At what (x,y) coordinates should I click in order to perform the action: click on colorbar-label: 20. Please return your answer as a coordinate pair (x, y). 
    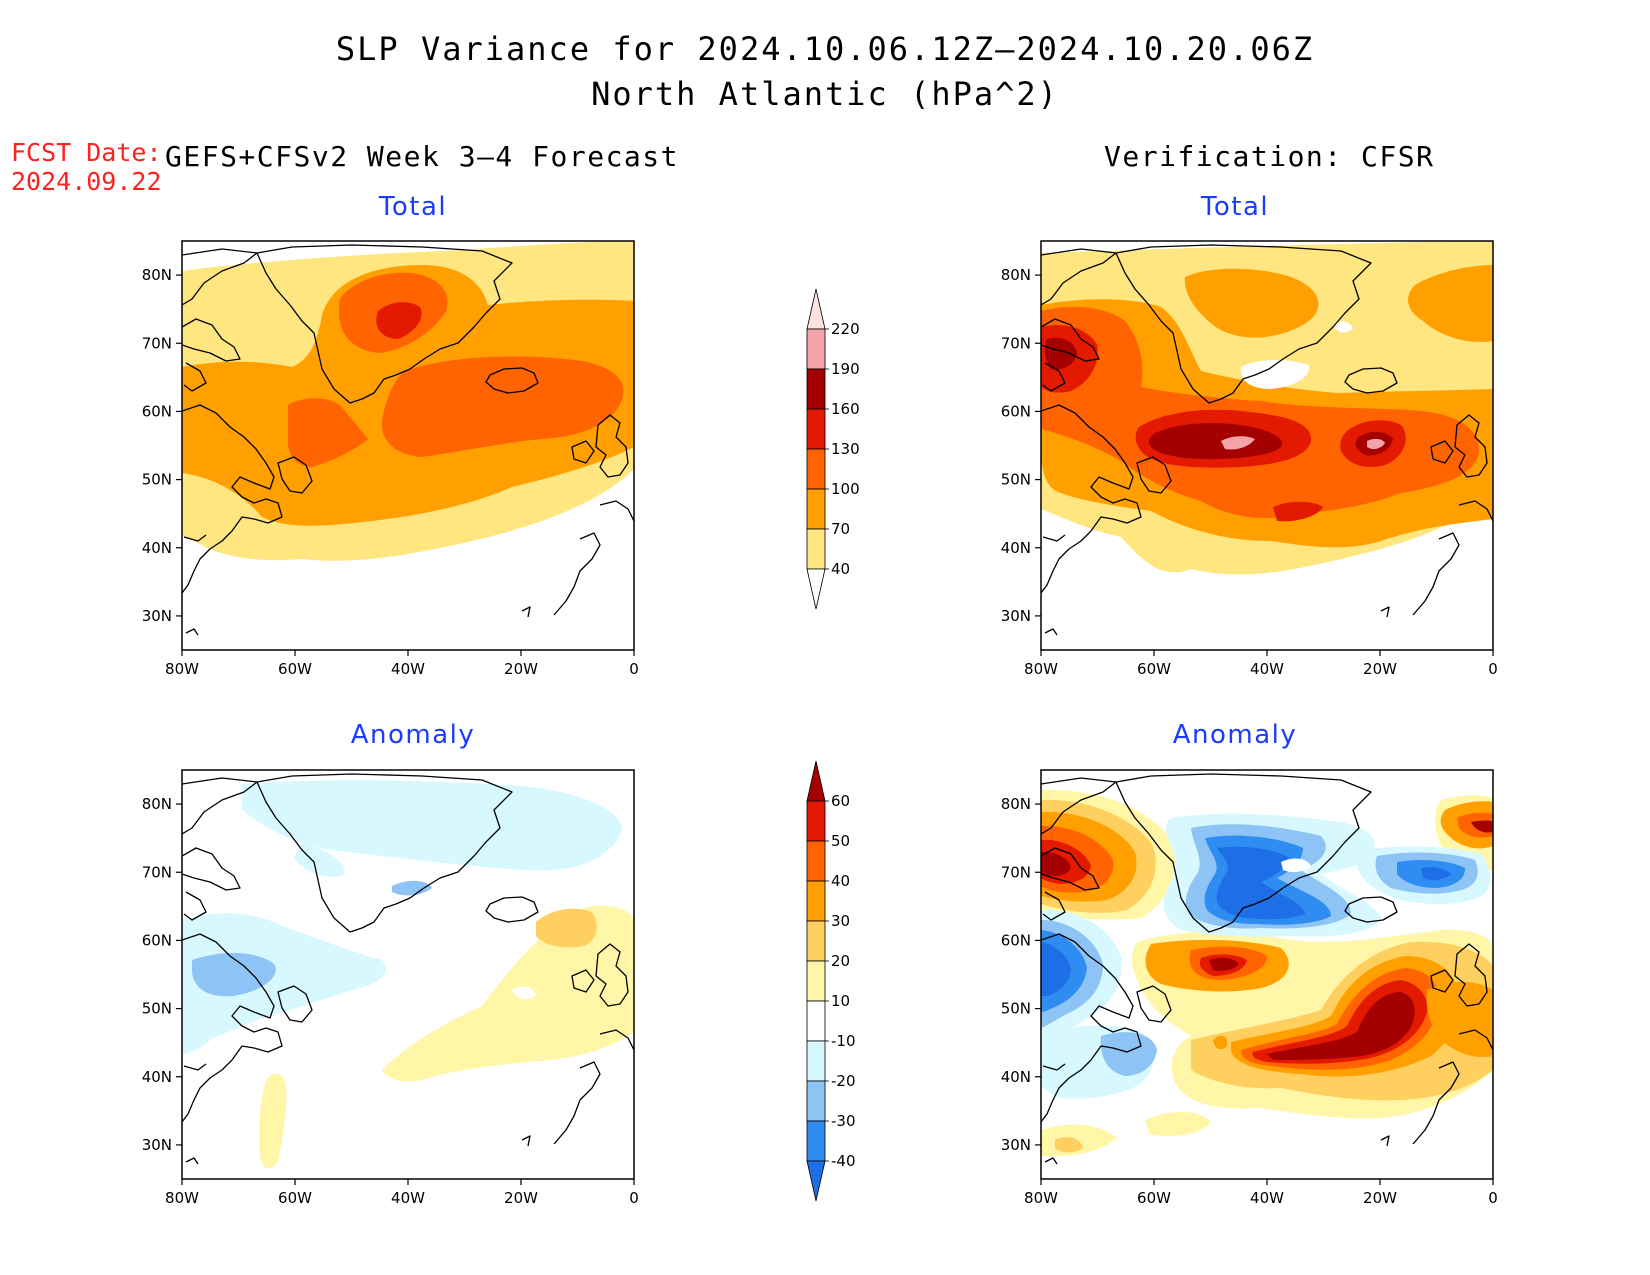
    Looking at the image, I should click on (840, 961).